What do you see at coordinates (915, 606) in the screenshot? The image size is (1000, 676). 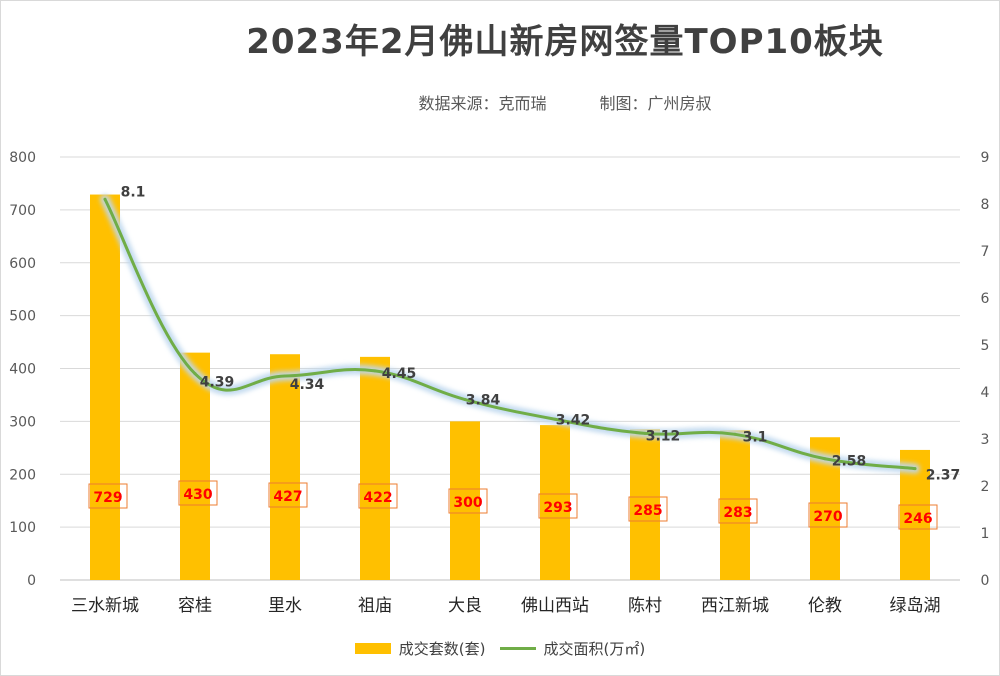 I see `category-label: 绿岛湖` at bounding box center [915, 606].